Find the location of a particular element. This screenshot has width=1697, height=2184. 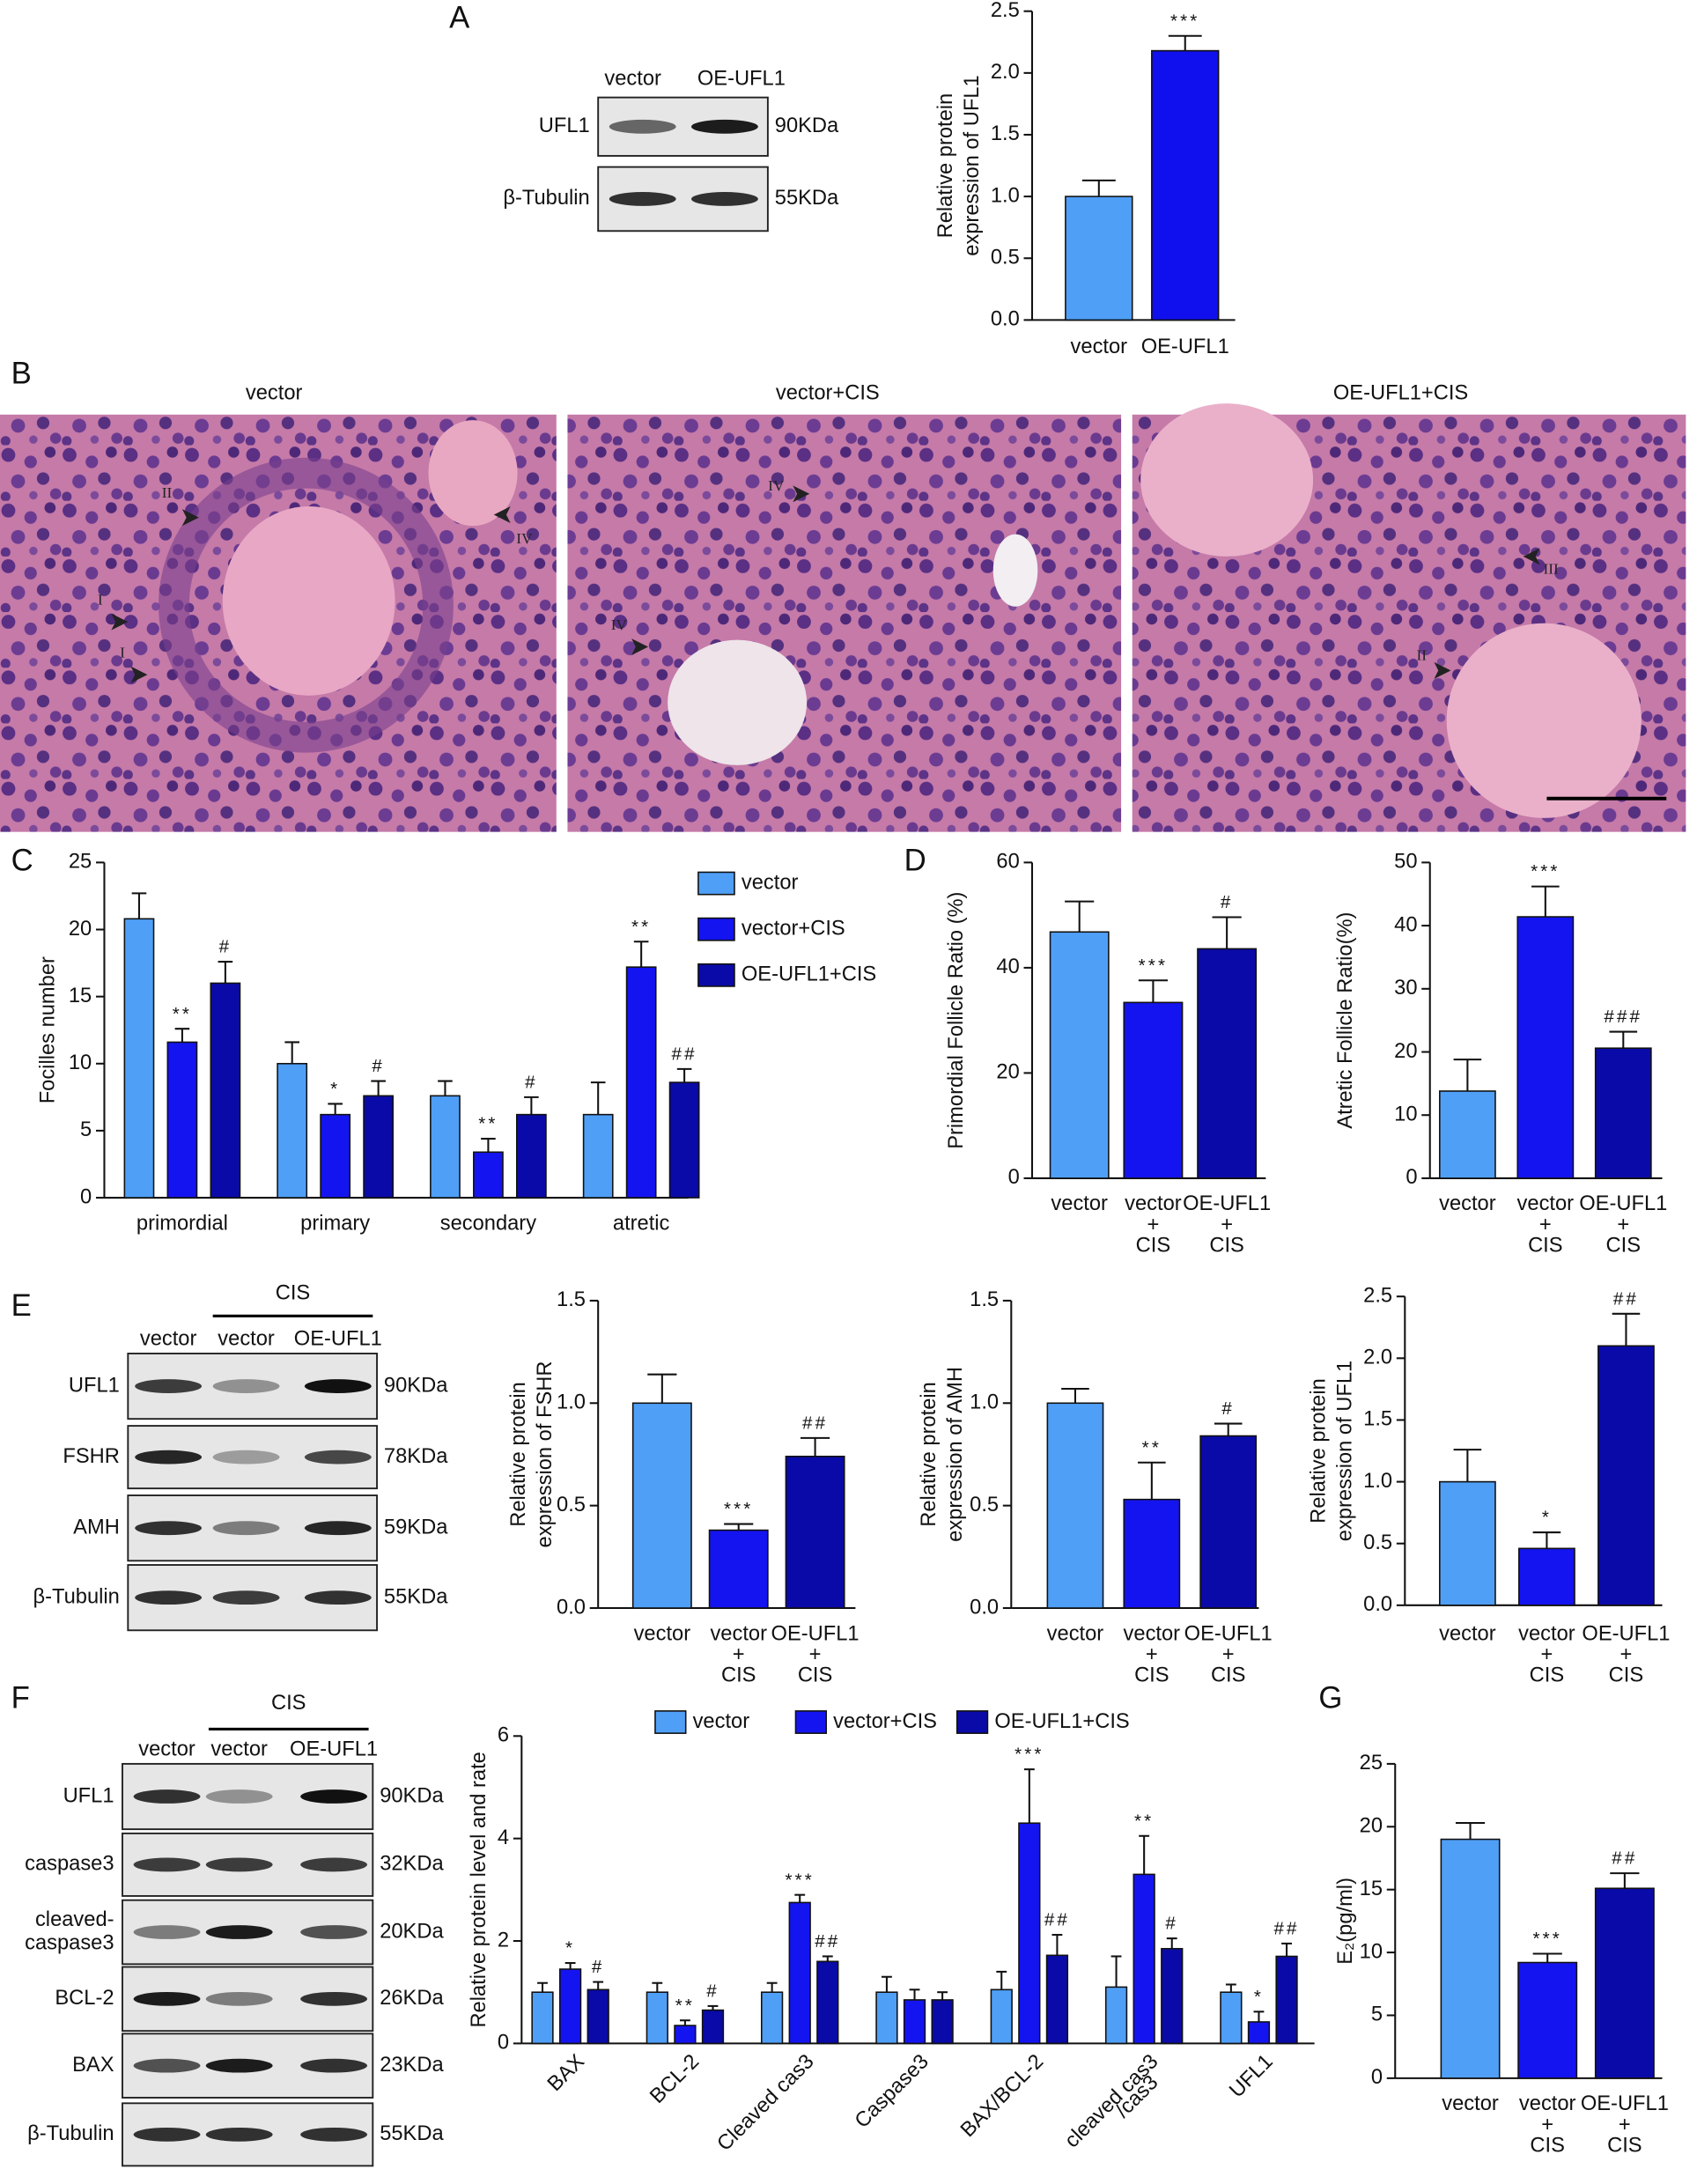

y-tick-label: 2.5 is located at coordinates (1005, 11).